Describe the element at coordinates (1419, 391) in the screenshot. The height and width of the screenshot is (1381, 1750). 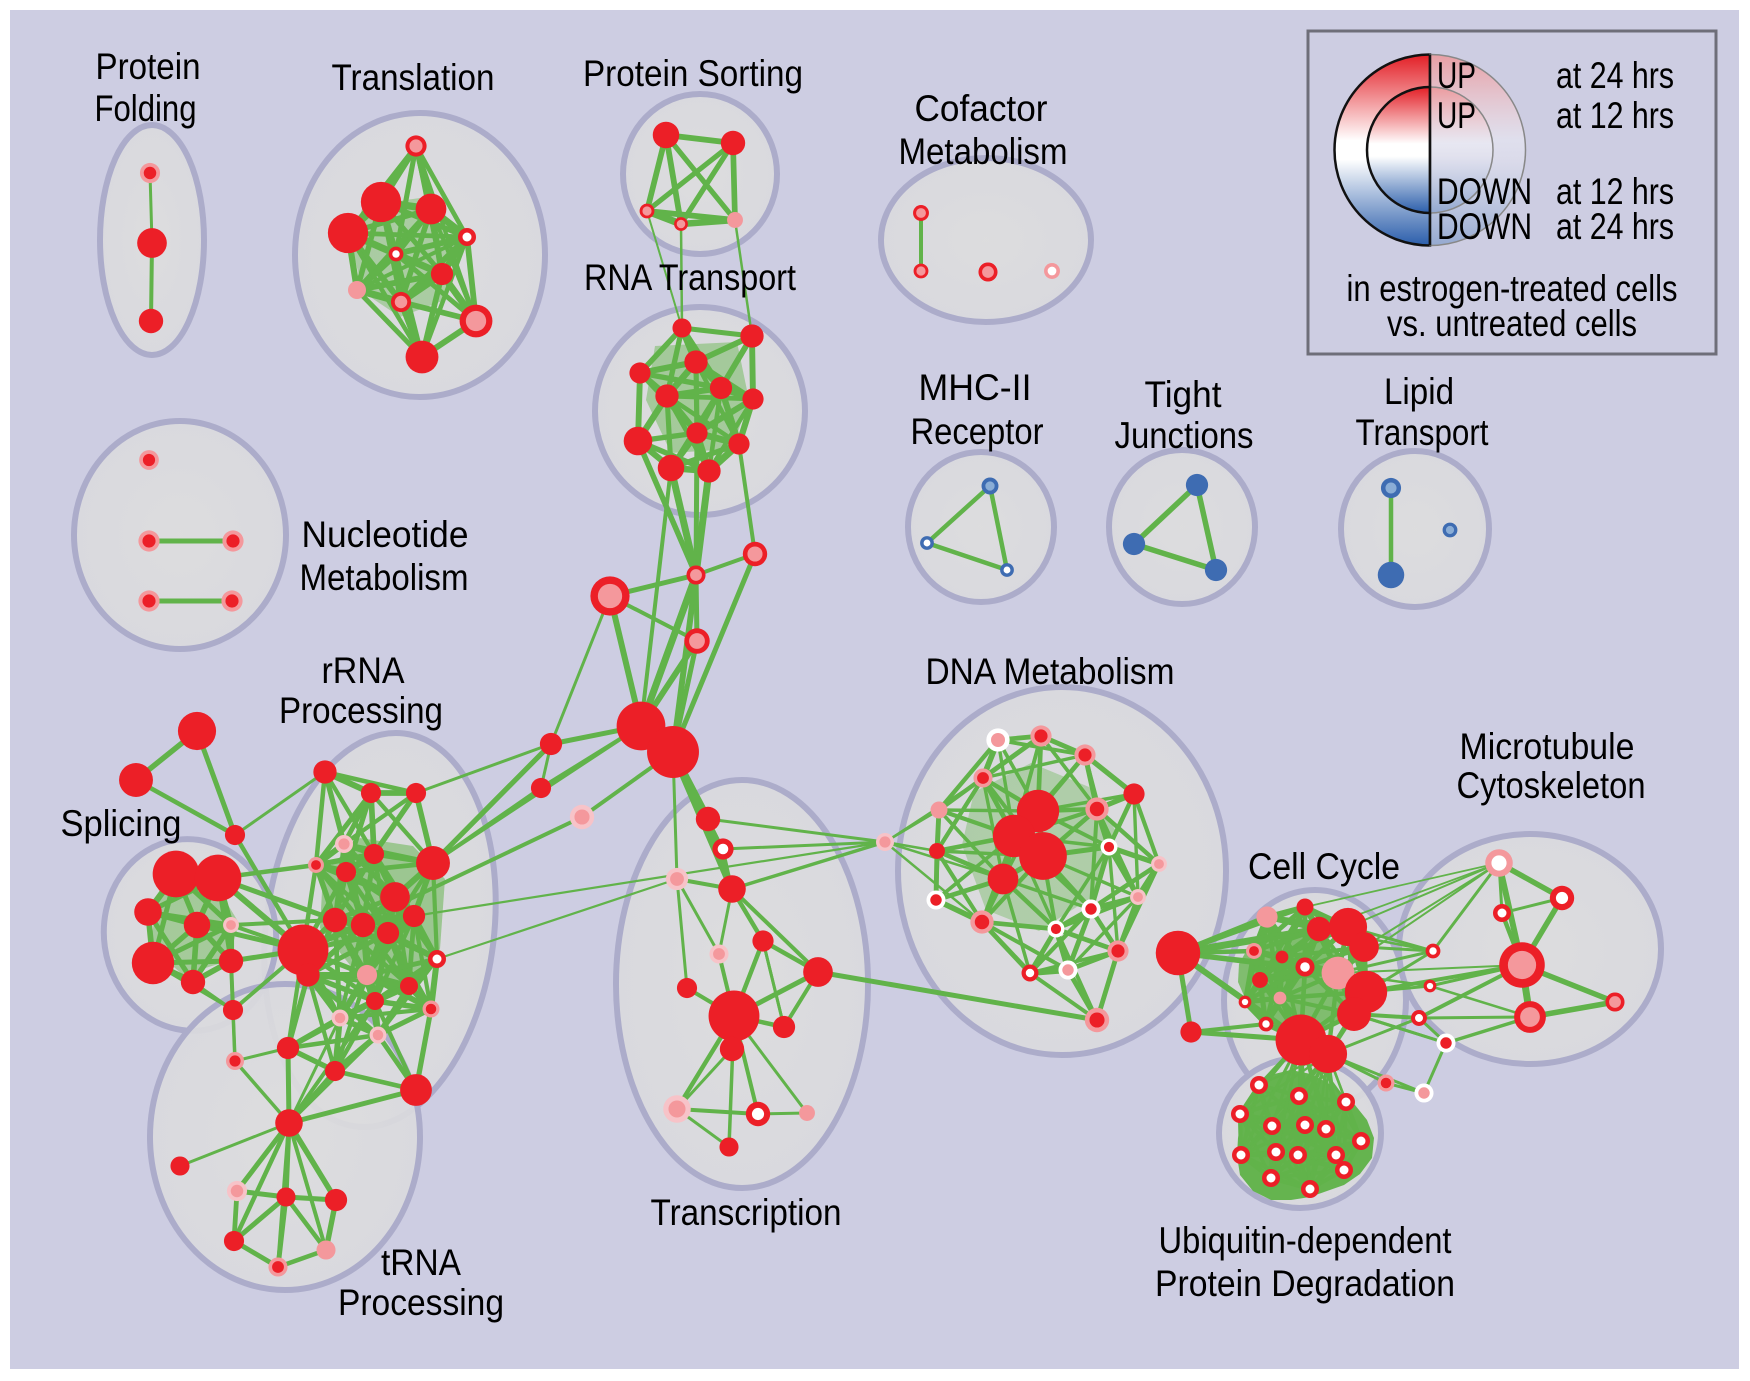
I see `svg-text: Lipid` at that location.